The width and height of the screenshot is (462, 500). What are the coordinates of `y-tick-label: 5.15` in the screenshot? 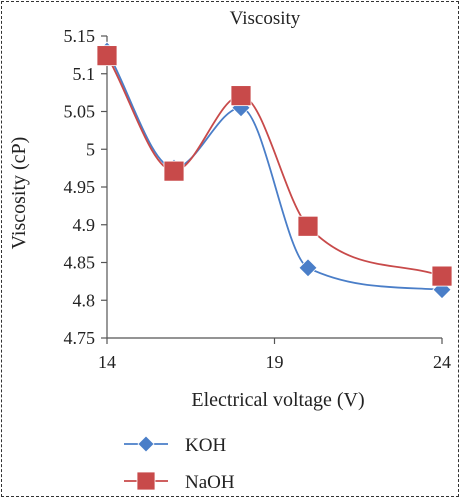 It's located at (80, 36).